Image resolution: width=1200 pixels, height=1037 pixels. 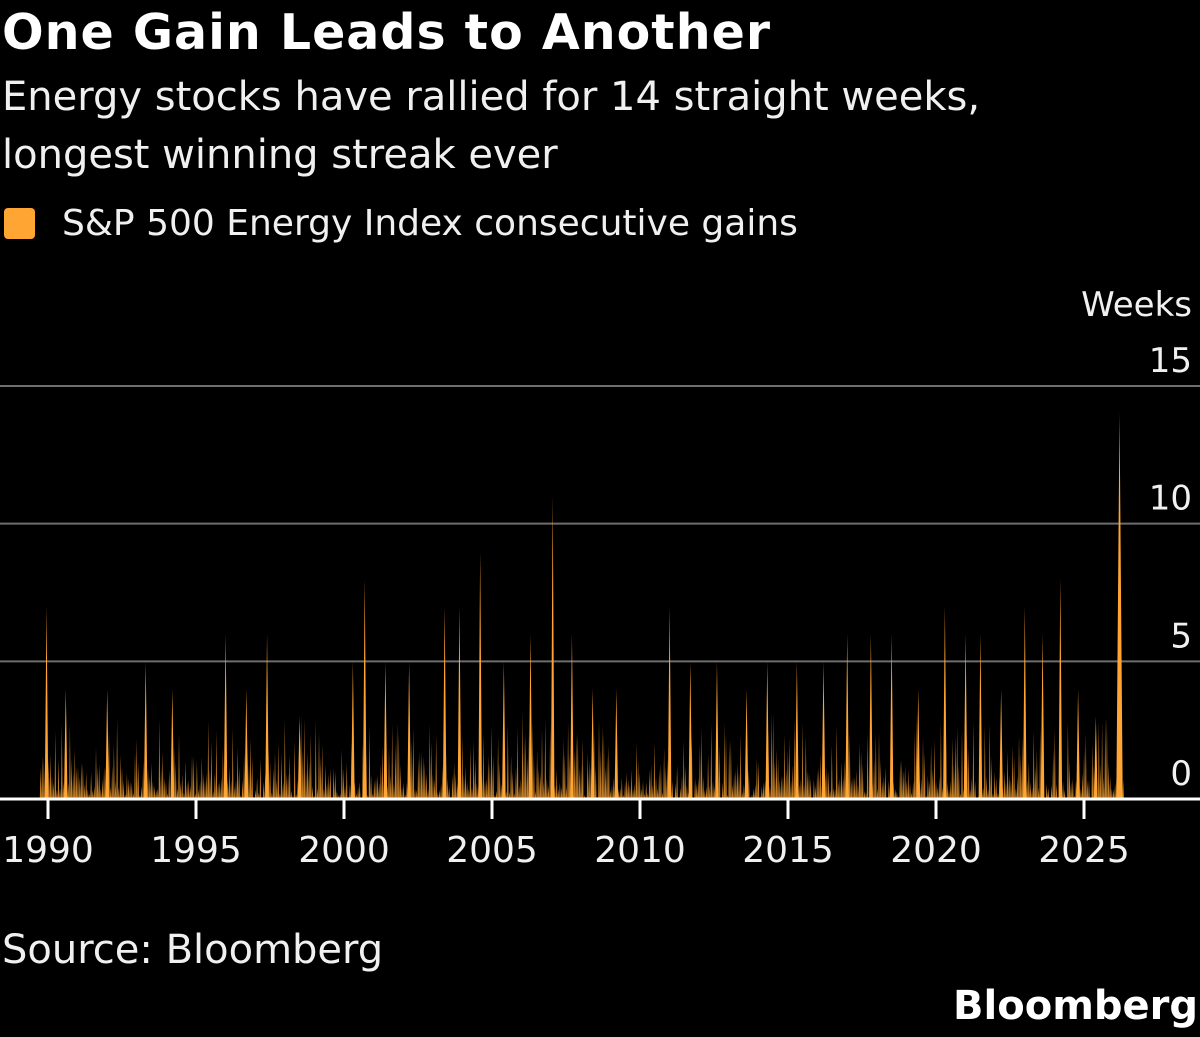 I want to click on y-tick-label-10: 10, so click(x=1170, y=499).